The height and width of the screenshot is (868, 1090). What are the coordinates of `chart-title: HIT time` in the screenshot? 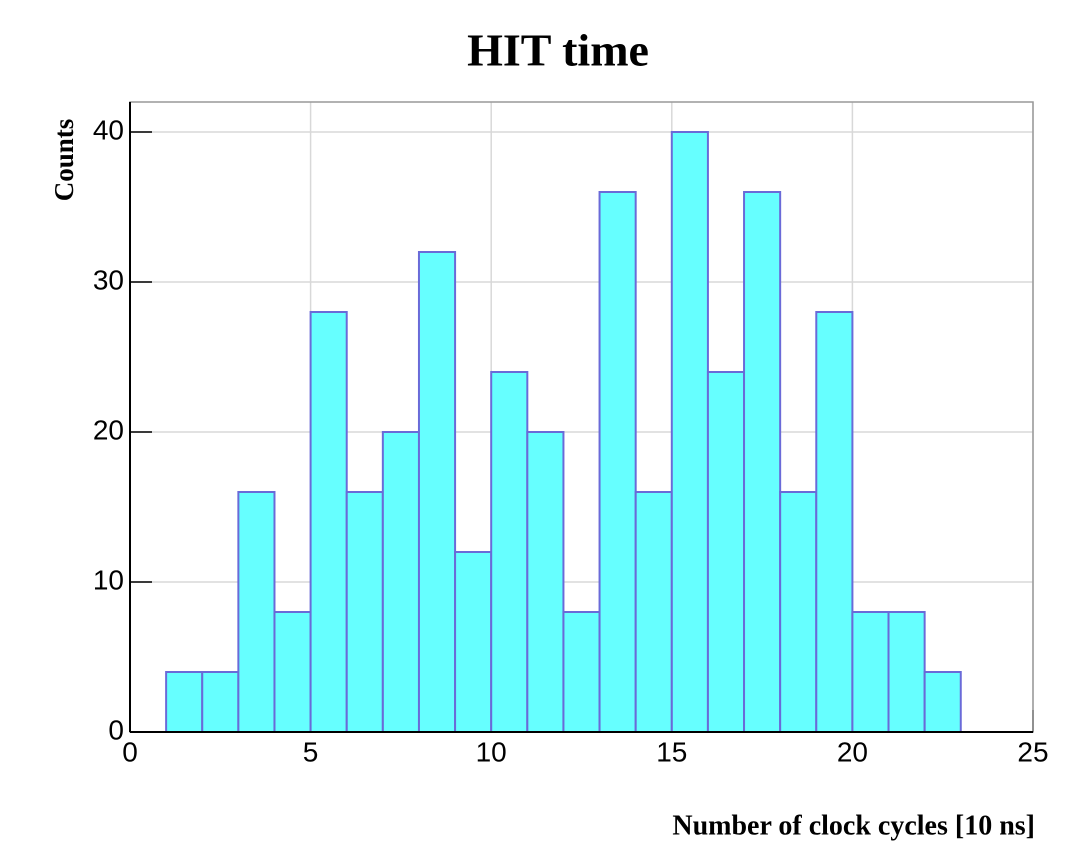 It's located at (558, 50).